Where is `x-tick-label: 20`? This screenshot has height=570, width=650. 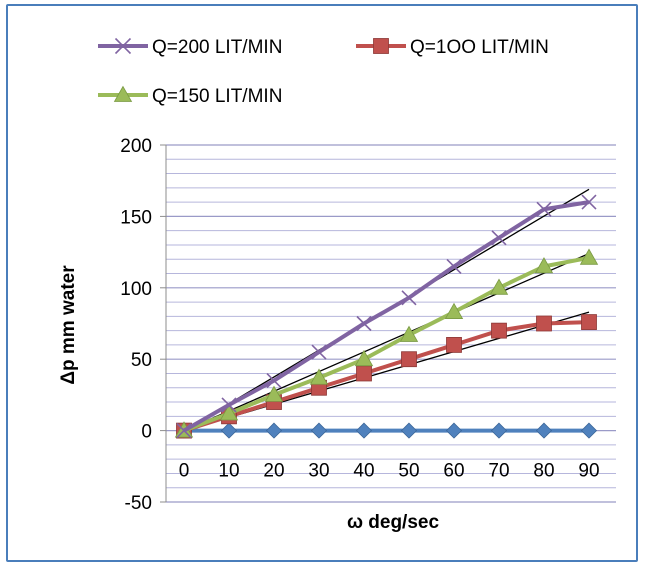 x-tick-label: 20 is located at coordinates (273, 471).